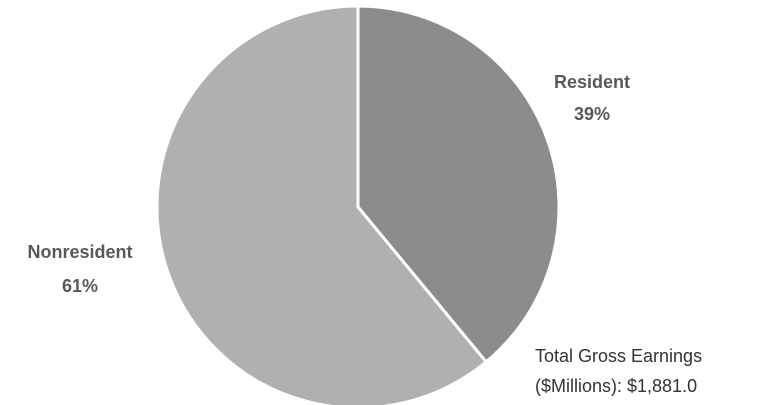 The width and height of the screenshot is (760, 405). I want to click on resident-percent-label: 39%, so click(592, 114).